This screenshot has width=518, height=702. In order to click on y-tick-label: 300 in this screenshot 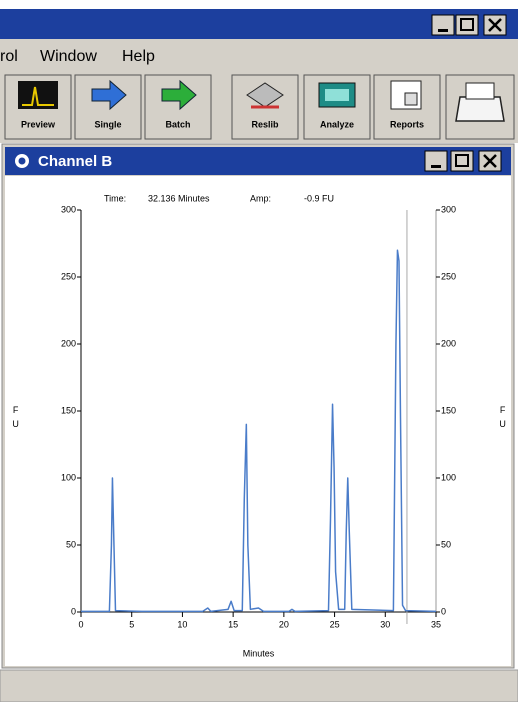, I will do `click(68, 209)`.